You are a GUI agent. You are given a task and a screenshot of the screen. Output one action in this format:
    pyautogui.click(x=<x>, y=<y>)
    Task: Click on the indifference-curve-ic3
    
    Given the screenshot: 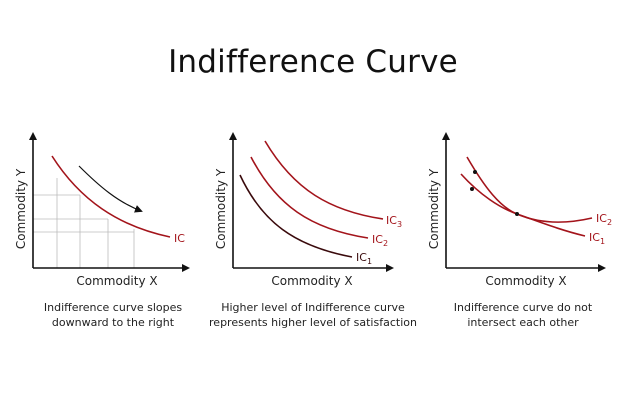 What is the action you would take?
    pyautogui.click(x=324, y=180)
    